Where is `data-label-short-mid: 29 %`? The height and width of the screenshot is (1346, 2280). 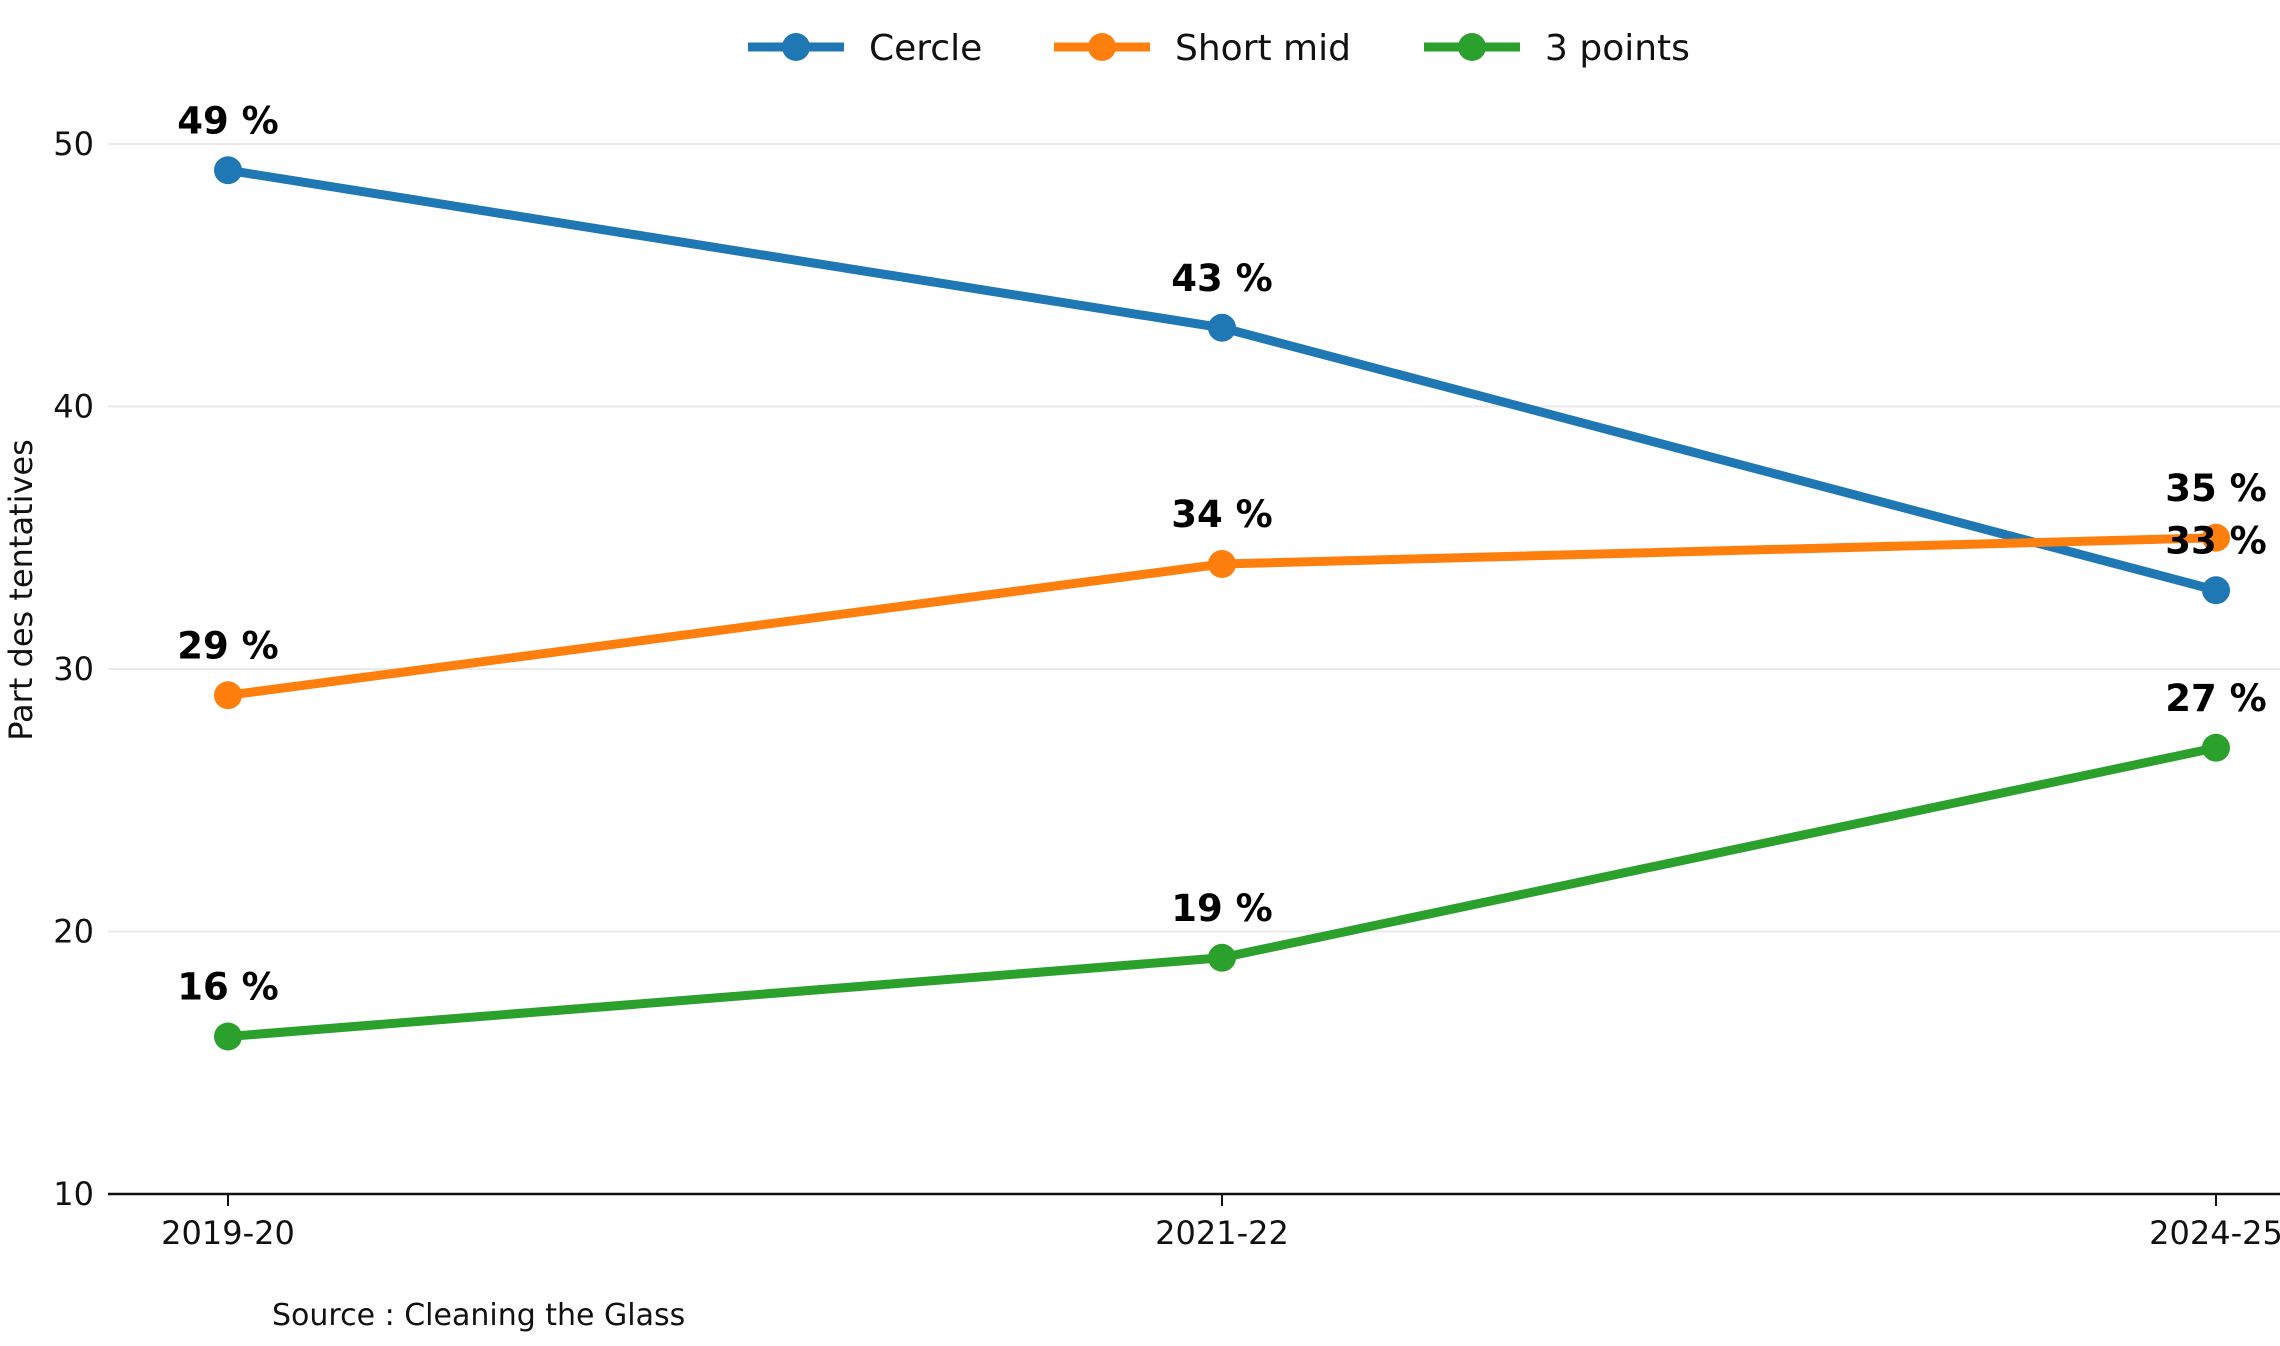
data-label-short-mid: 29 % is located at coordinates (227, 645).